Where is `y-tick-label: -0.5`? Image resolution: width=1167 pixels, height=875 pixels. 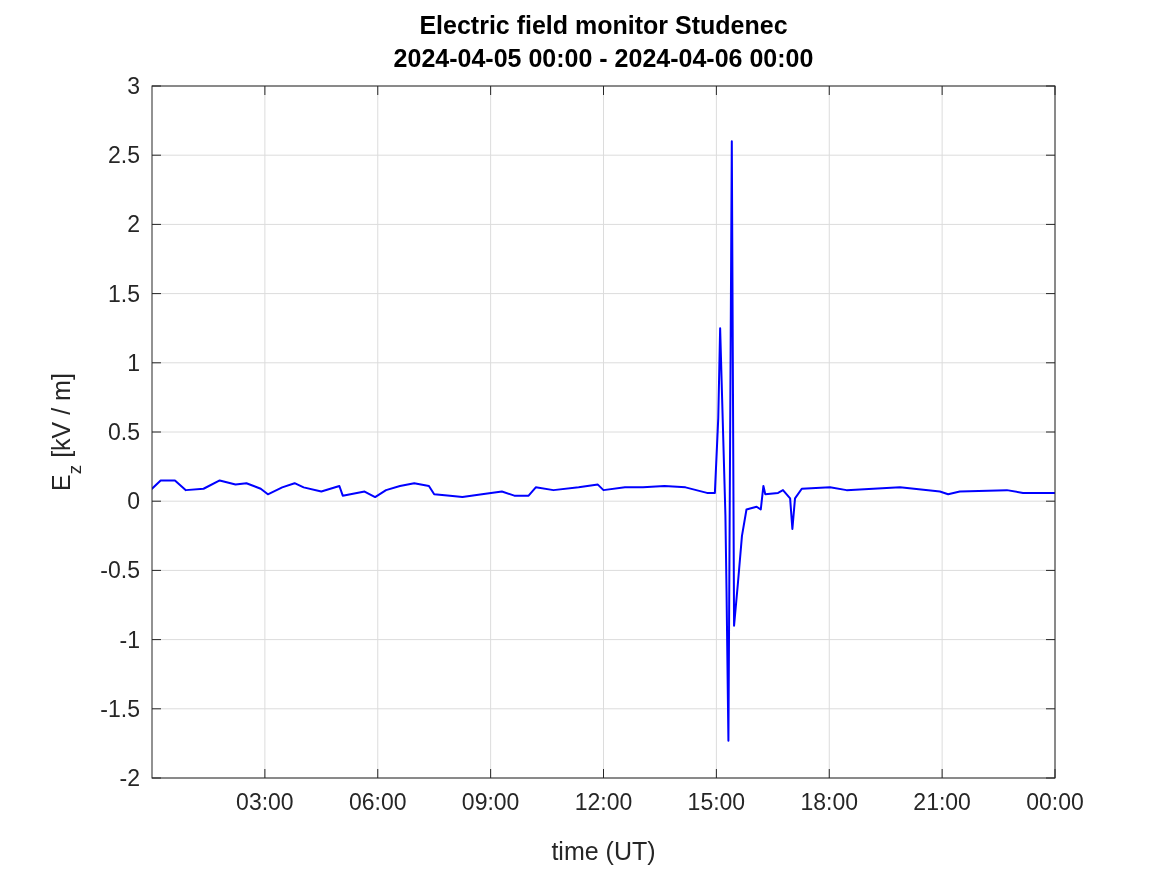
y-tick-label: -0.5 is located at coordinates (120, 570).